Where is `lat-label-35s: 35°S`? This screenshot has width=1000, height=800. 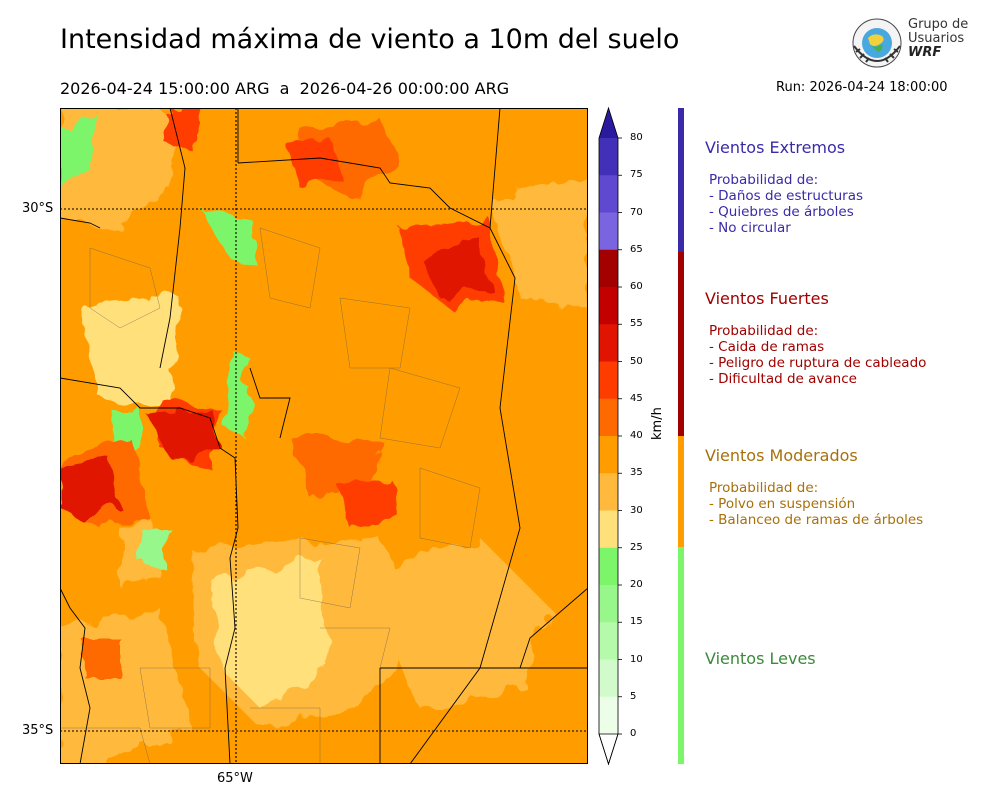
lat-label-35s: 35°S is located at coordinates (38, 730).